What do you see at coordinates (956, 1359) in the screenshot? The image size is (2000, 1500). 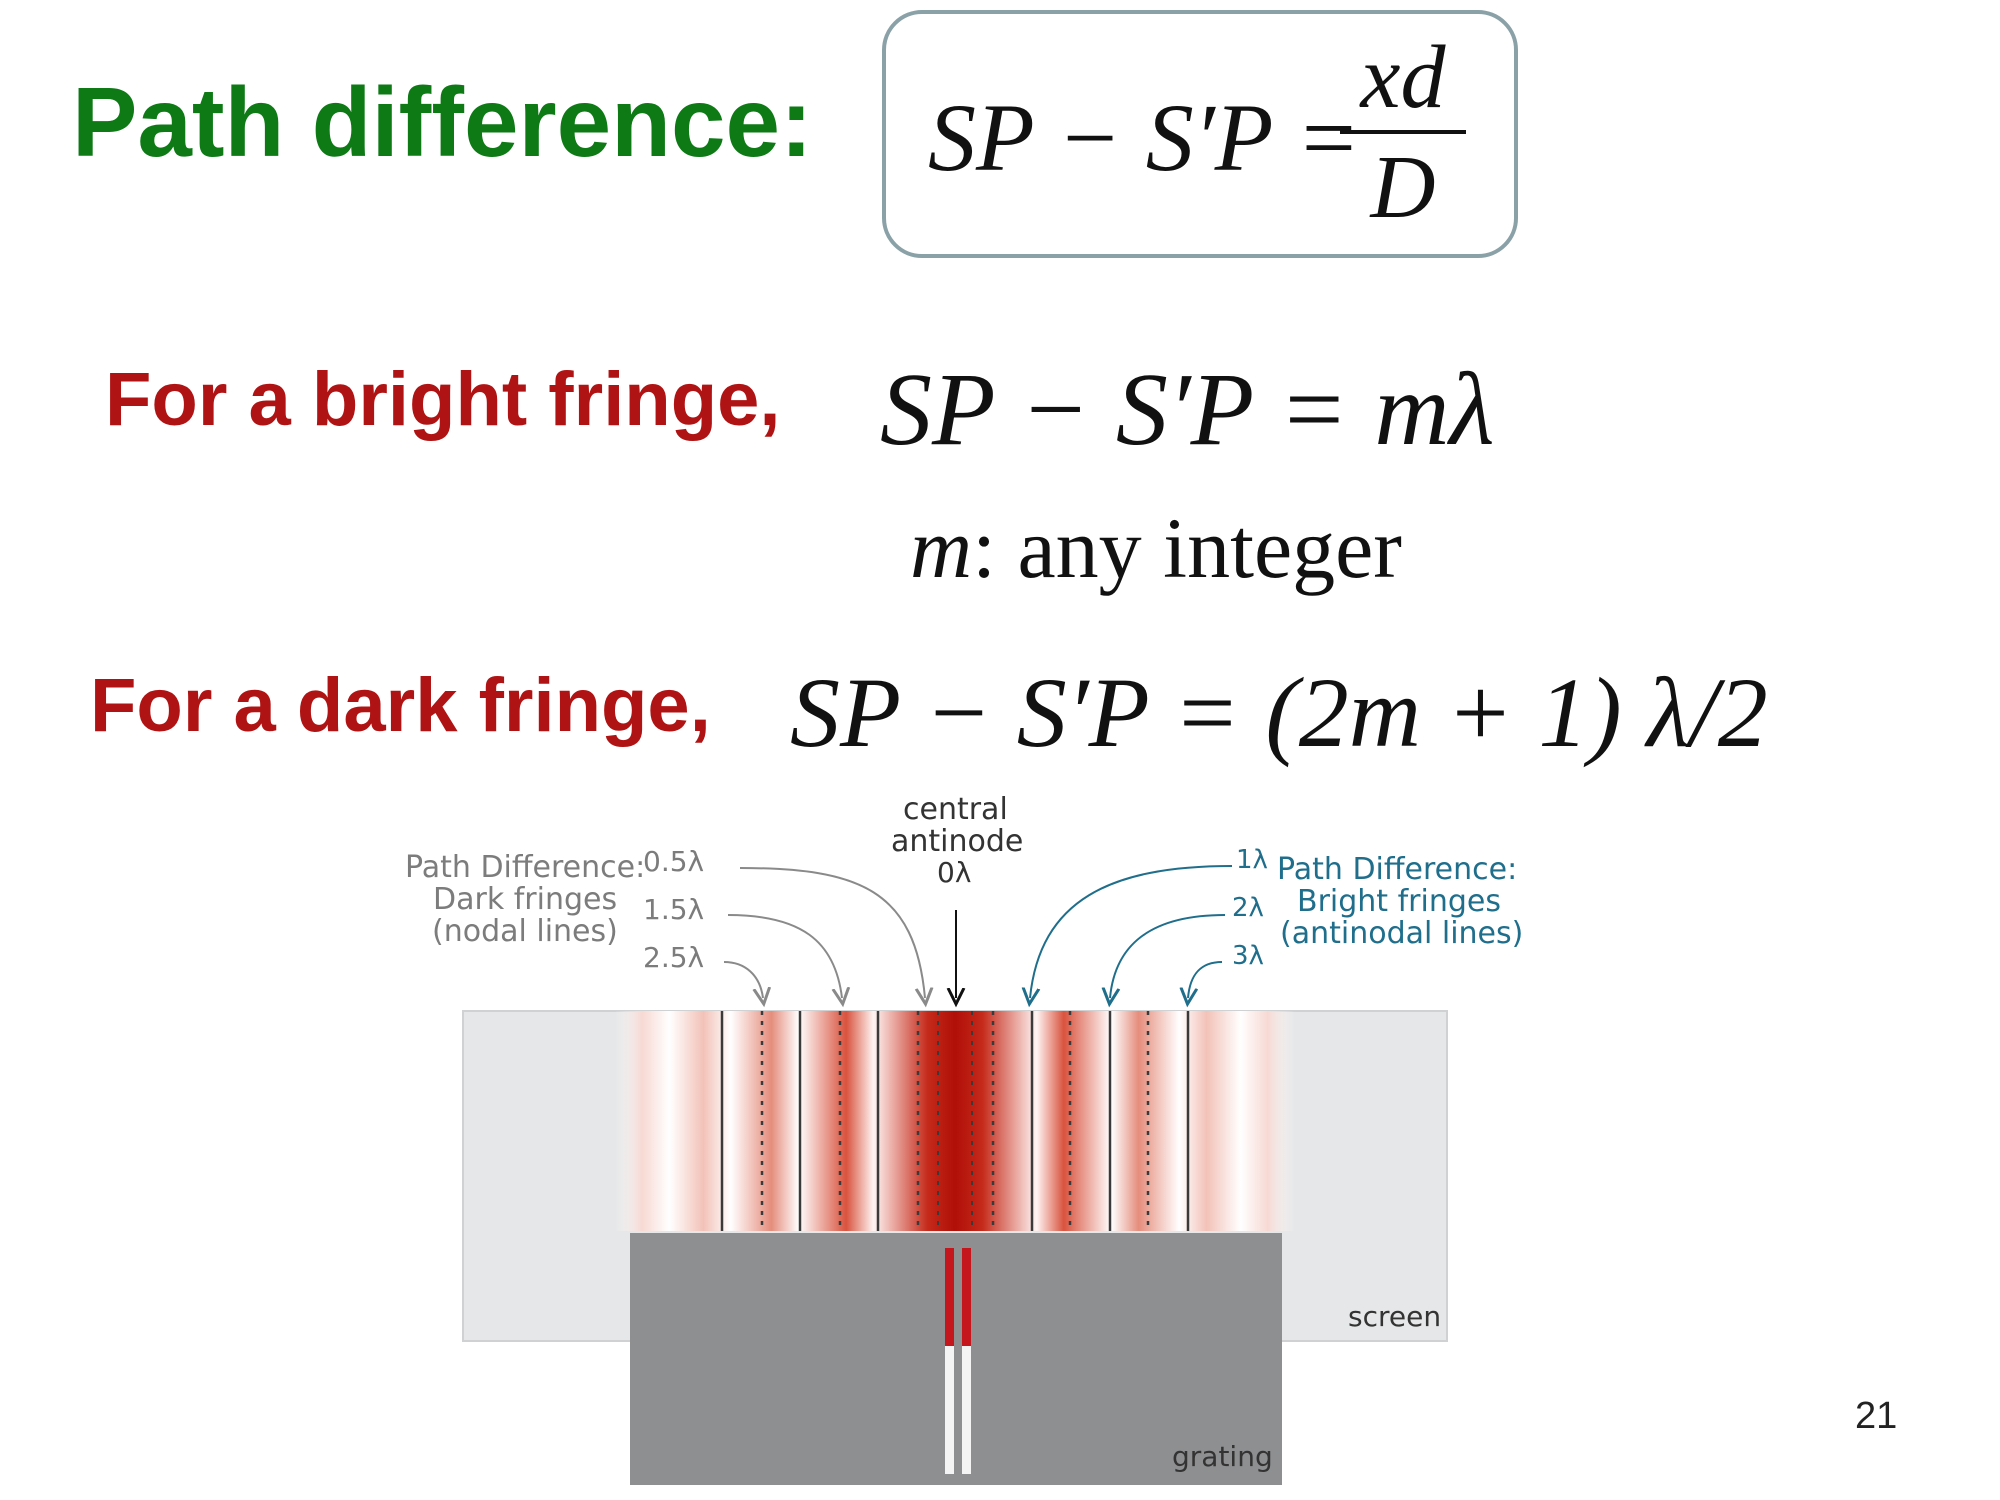 I see `grating` at bounding box center [956, 1359].